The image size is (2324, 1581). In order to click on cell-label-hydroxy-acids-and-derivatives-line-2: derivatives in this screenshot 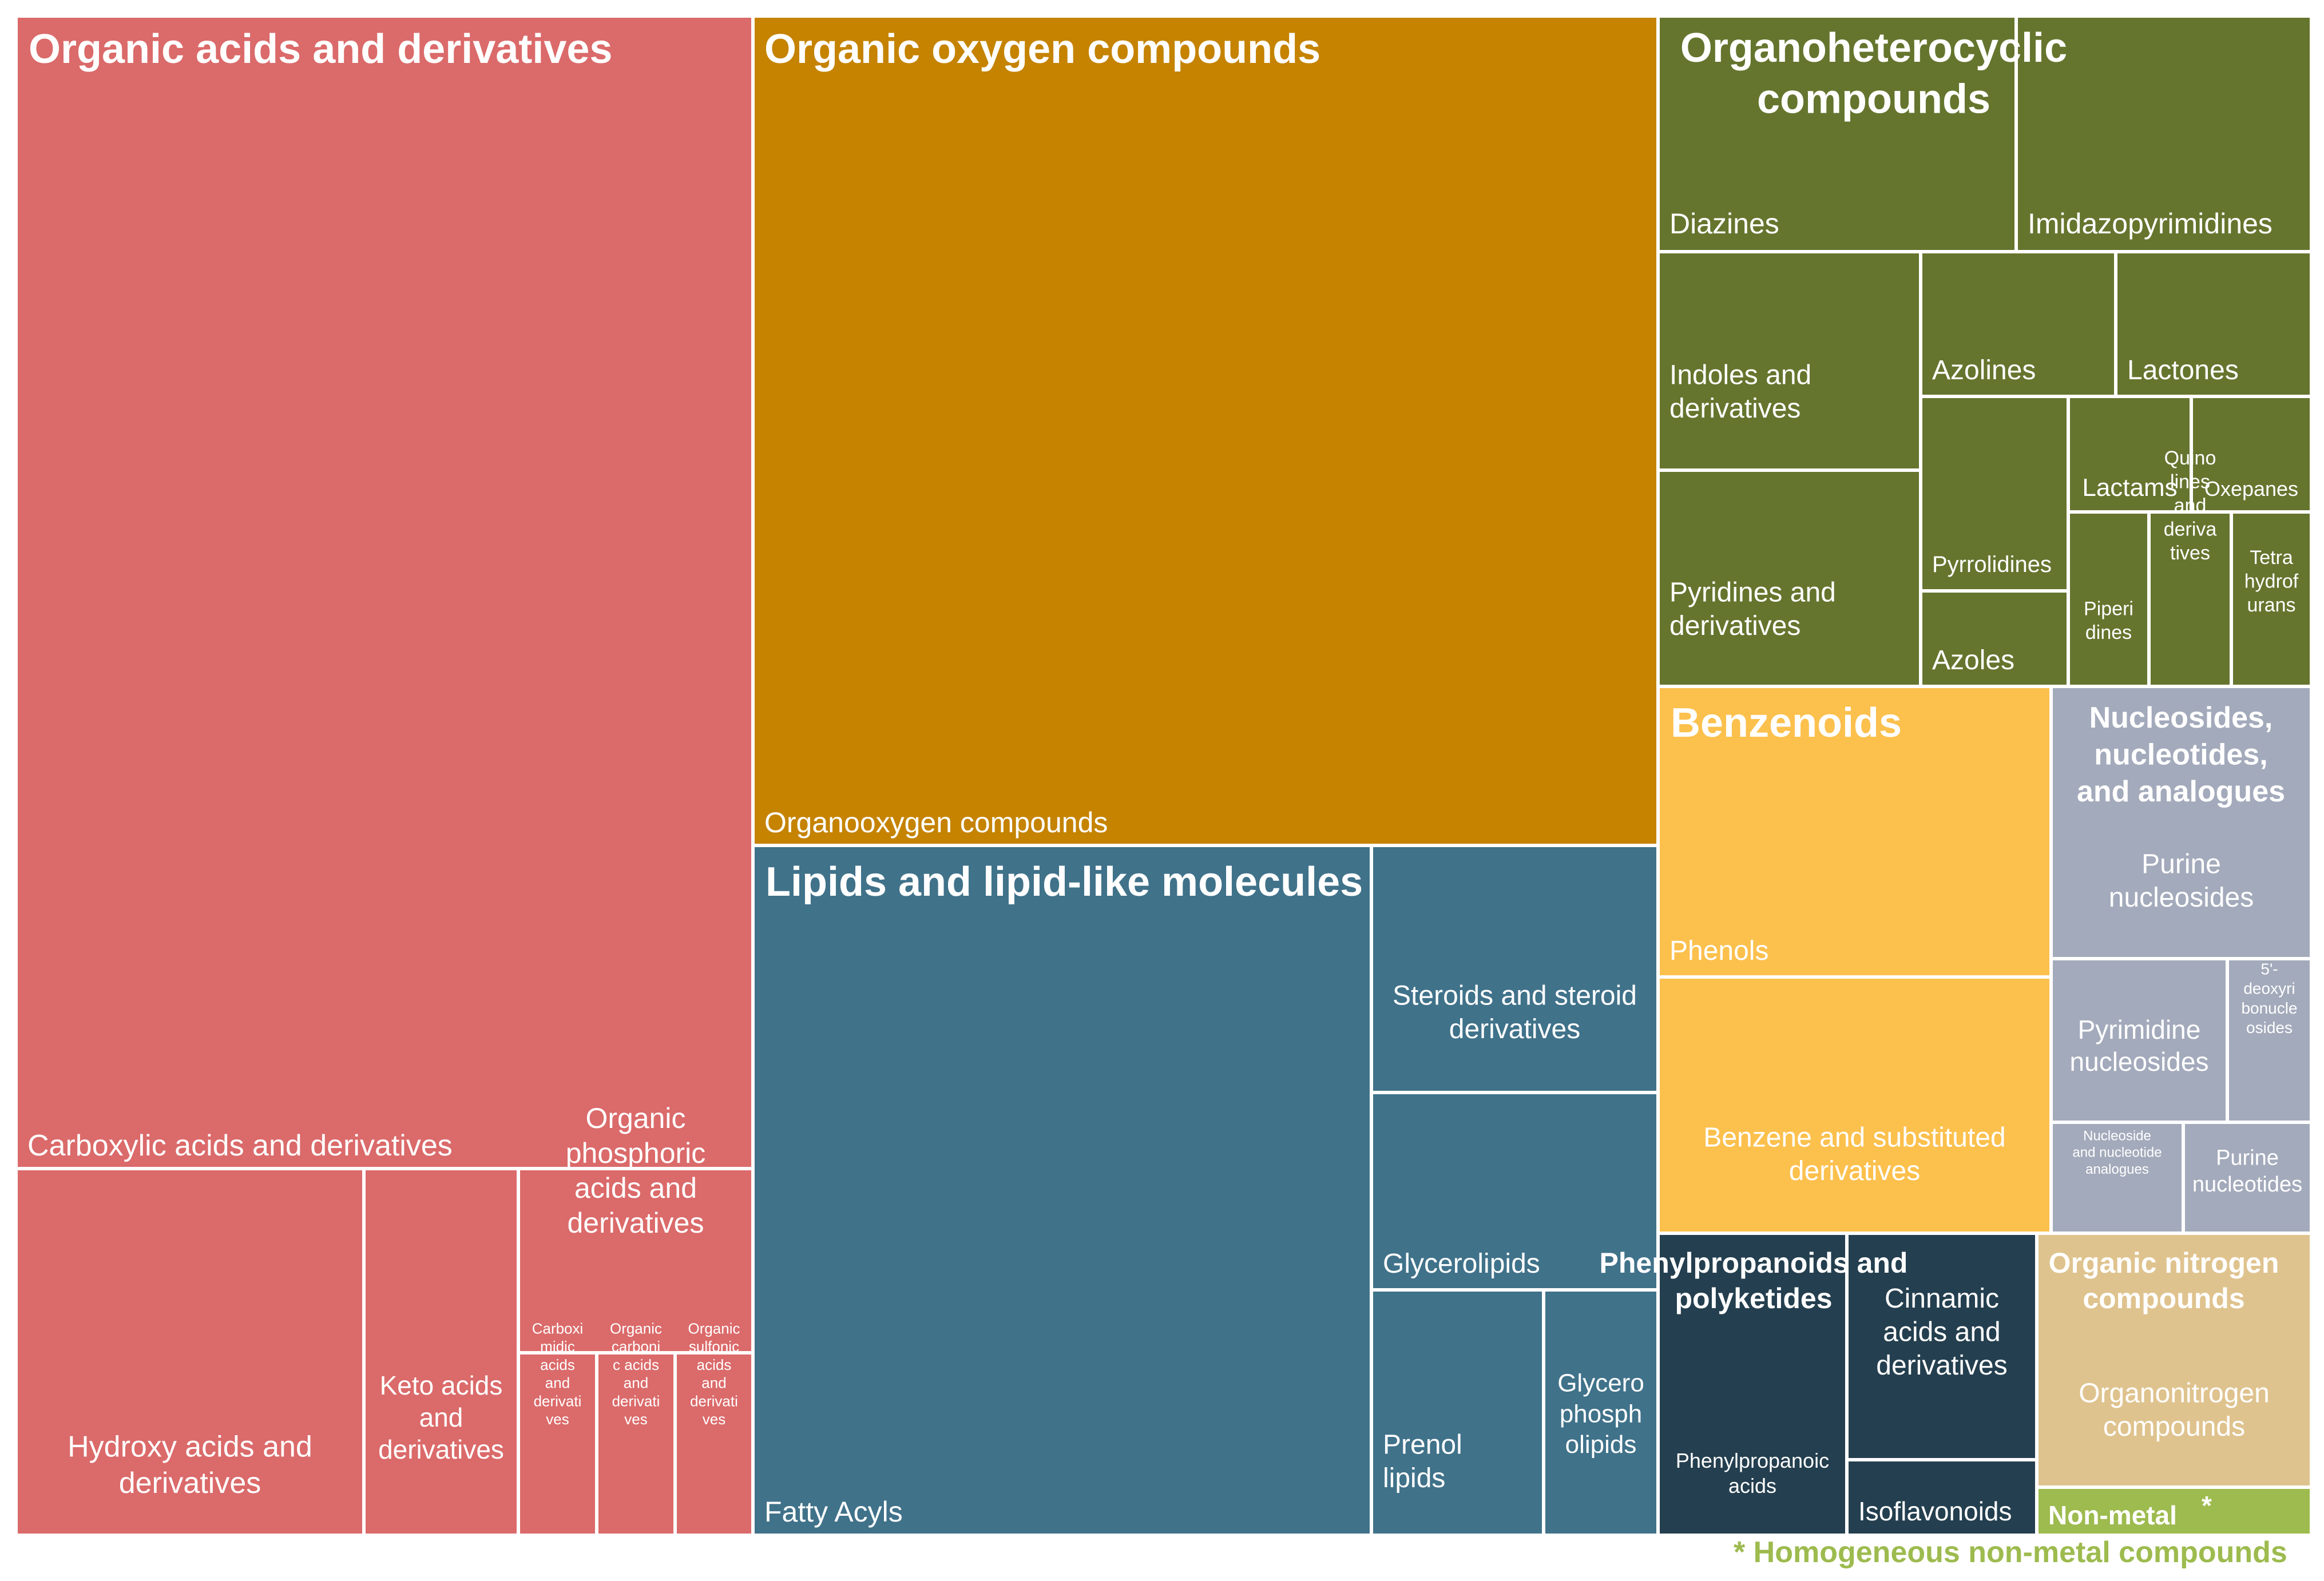, I will do `click(190, 1483)`.